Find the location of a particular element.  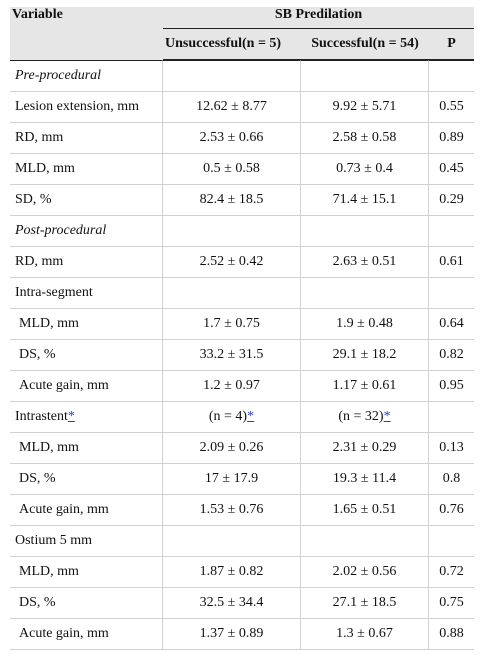

successful-value-text: 19.3 ± 11.4 is located at coordinates (364, 478).